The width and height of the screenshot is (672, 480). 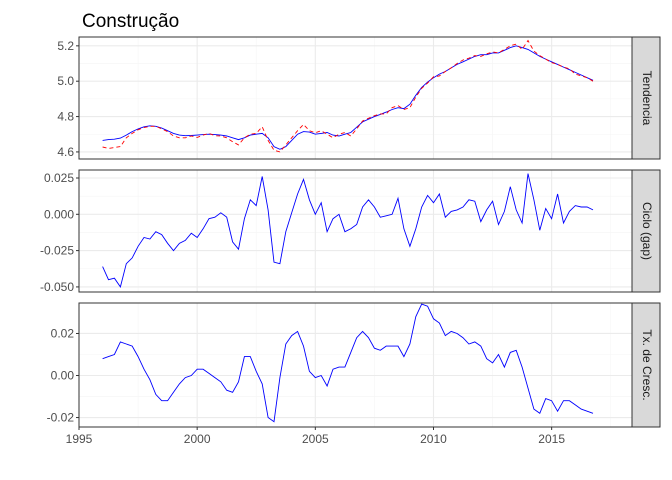 What do you see at coordinates (63, 376) in the screenshot?
I see `y-tick-label: 0.00` at bounding box center [63, 376].